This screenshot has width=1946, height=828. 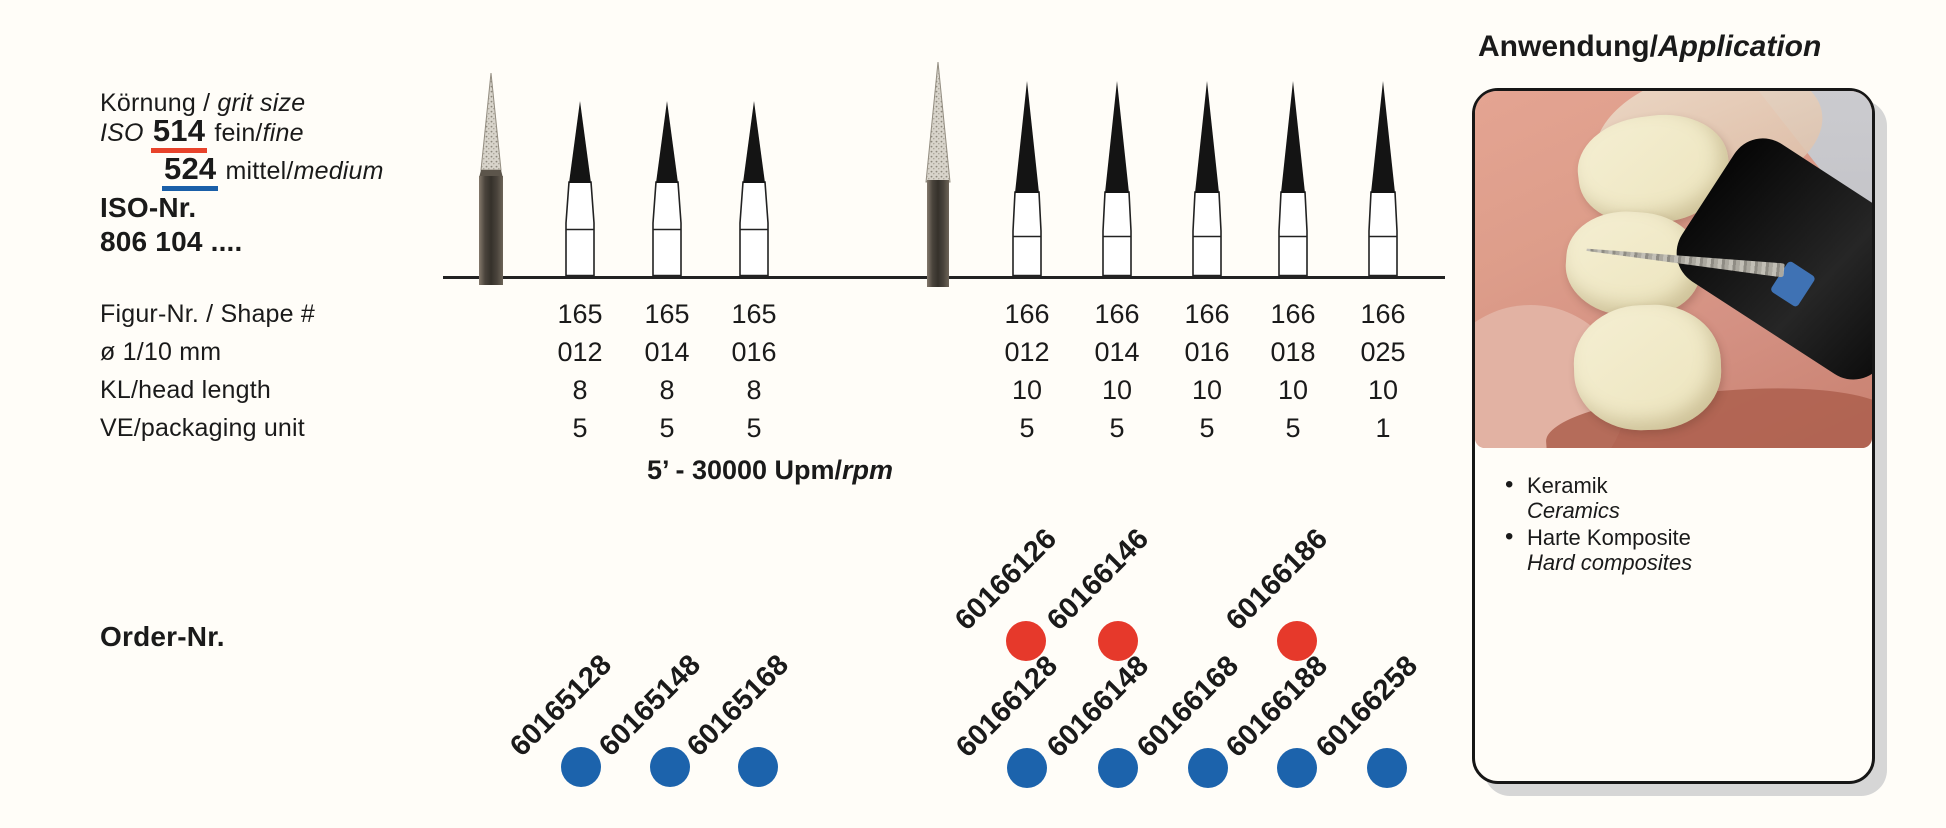 What do you see at coordinates (338, 171) in the screenshot?
I see `grade-524-en: medium` at bounding box center [338, 171].